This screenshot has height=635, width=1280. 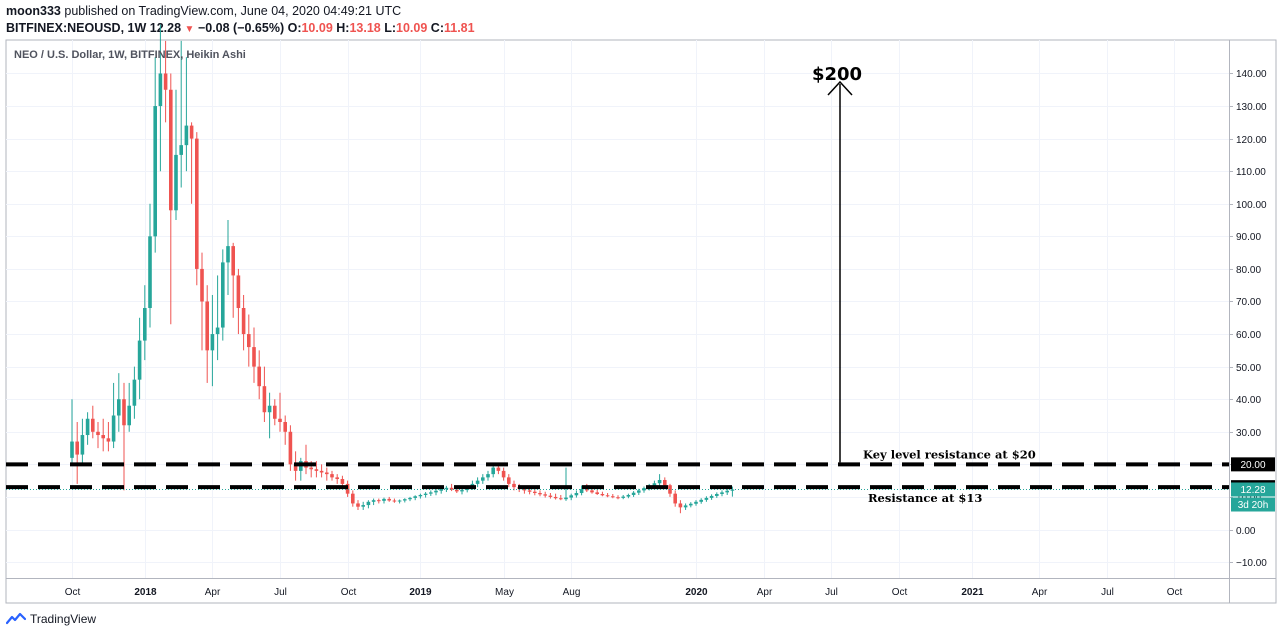 I want to click on change-down-icon: ▼, so click(x=189, y=29).